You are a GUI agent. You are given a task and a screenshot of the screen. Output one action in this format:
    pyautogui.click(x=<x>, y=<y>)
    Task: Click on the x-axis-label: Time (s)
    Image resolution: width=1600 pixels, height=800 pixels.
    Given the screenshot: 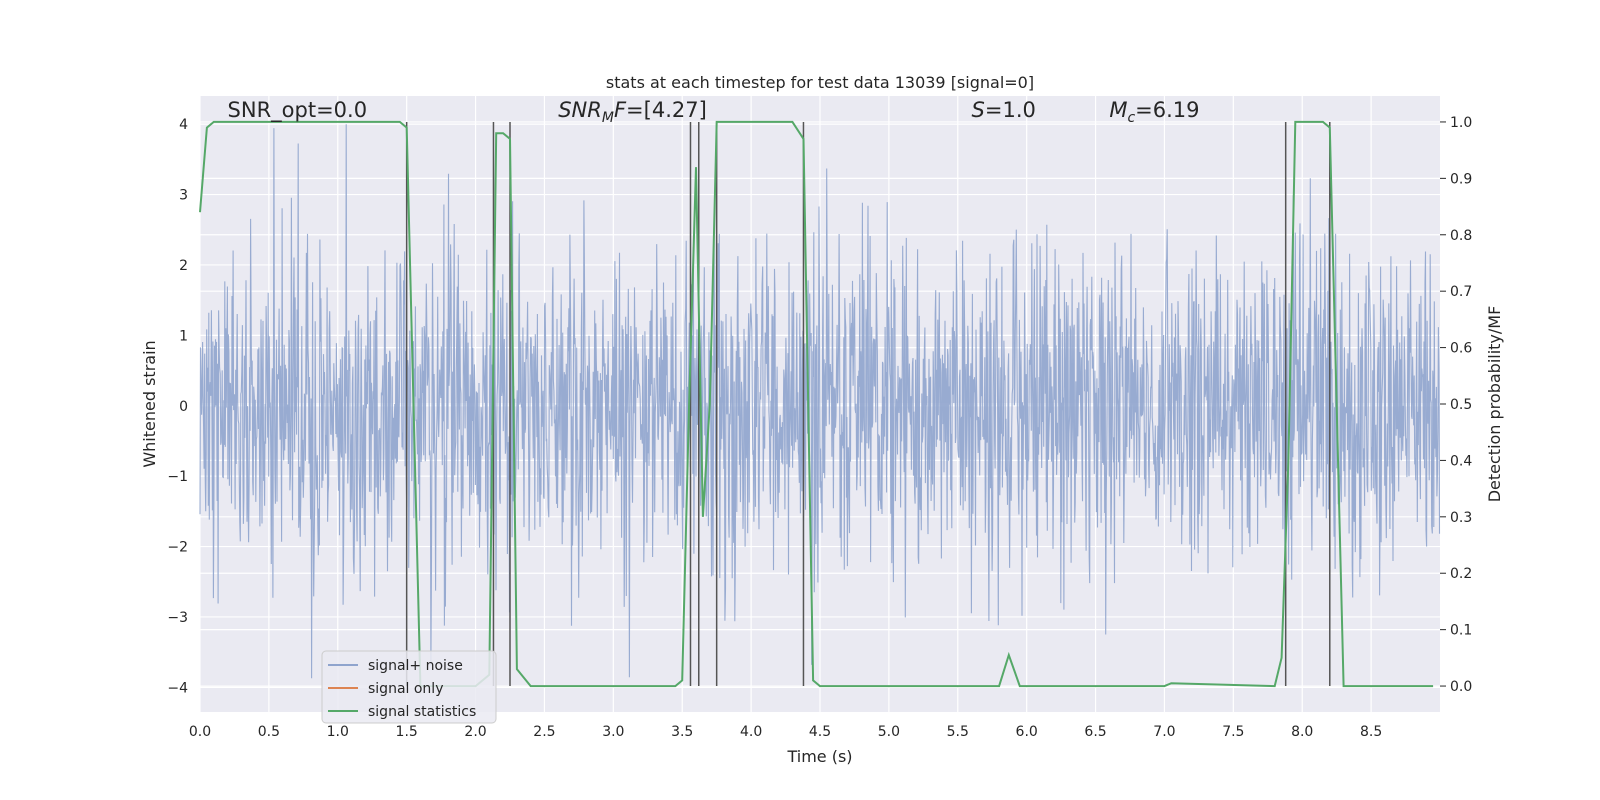 What is the action you would take?
    pyautogui.click(x=819, y=756)
    